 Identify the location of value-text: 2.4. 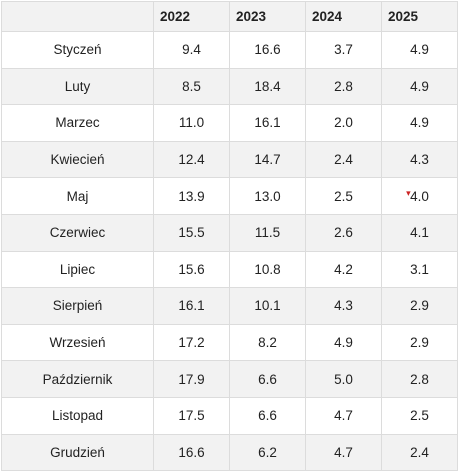
(419, 452).